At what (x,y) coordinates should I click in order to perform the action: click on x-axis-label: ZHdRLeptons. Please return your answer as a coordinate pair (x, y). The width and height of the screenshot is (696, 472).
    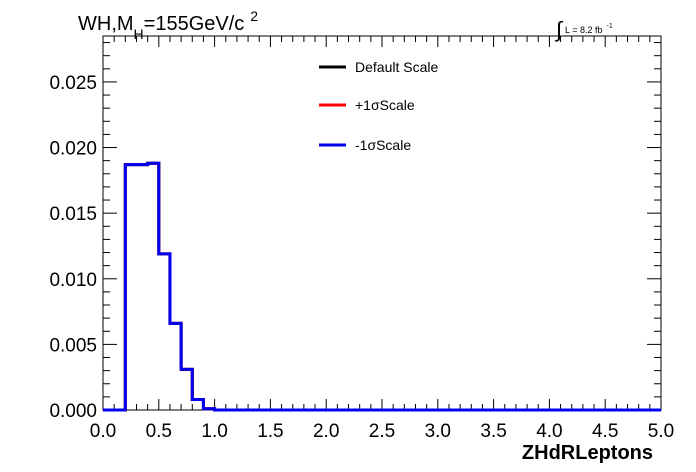
    Looking at the image, I should click on (587, 453).